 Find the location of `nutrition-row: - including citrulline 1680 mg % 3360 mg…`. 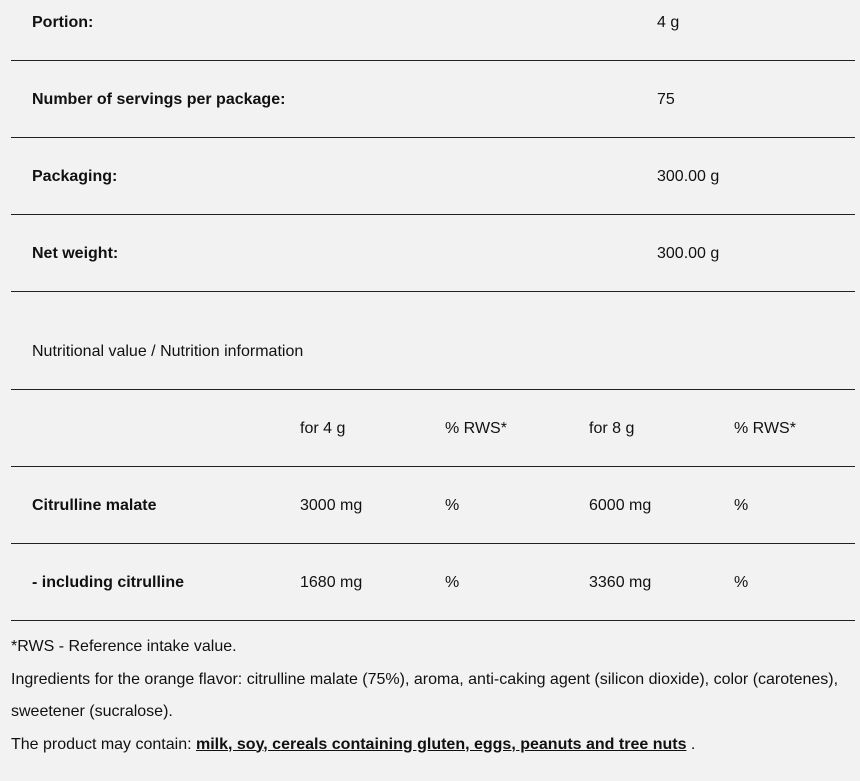

nutrition-row: - including citrulline 1680 mg % 3360 mg… is located at coordinates (433, 582).